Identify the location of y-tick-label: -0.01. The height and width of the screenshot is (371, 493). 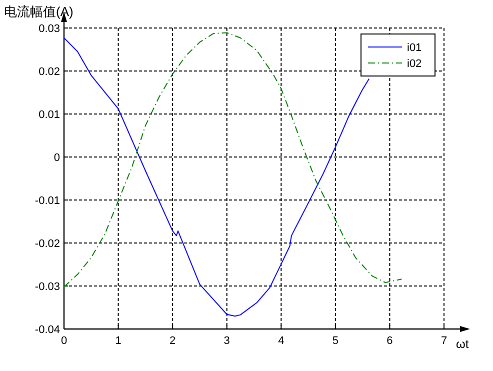
(47, 201).